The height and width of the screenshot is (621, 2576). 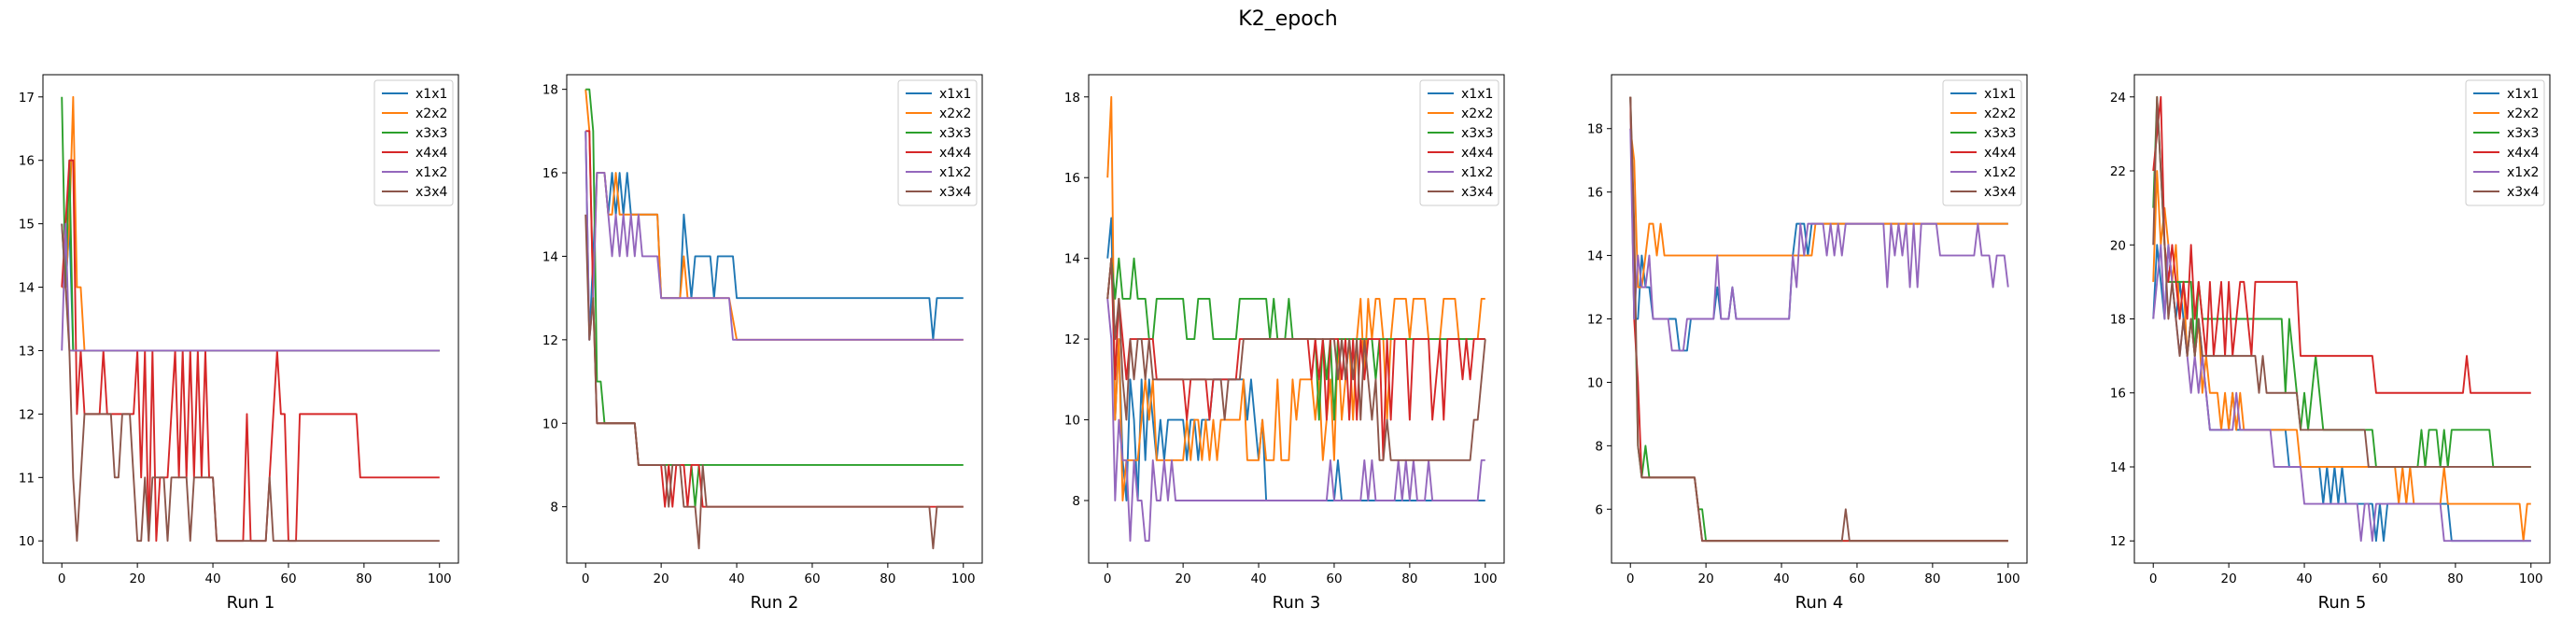 I want to click on x-axis-label: Run 3, so click(x=1297, y=603).